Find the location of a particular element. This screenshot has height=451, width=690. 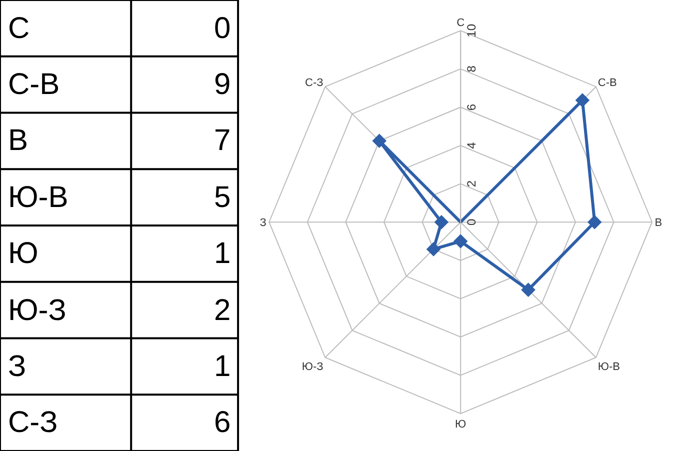

category-label: З is located at coordinates (17, 366).